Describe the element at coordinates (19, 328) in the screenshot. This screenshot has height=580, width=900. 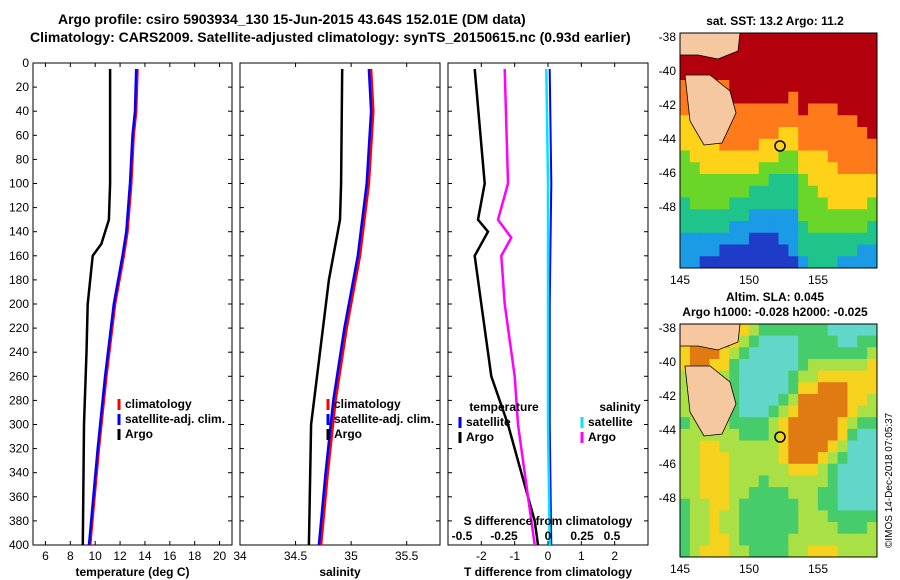
I see `ytick-label: 220` at that location.